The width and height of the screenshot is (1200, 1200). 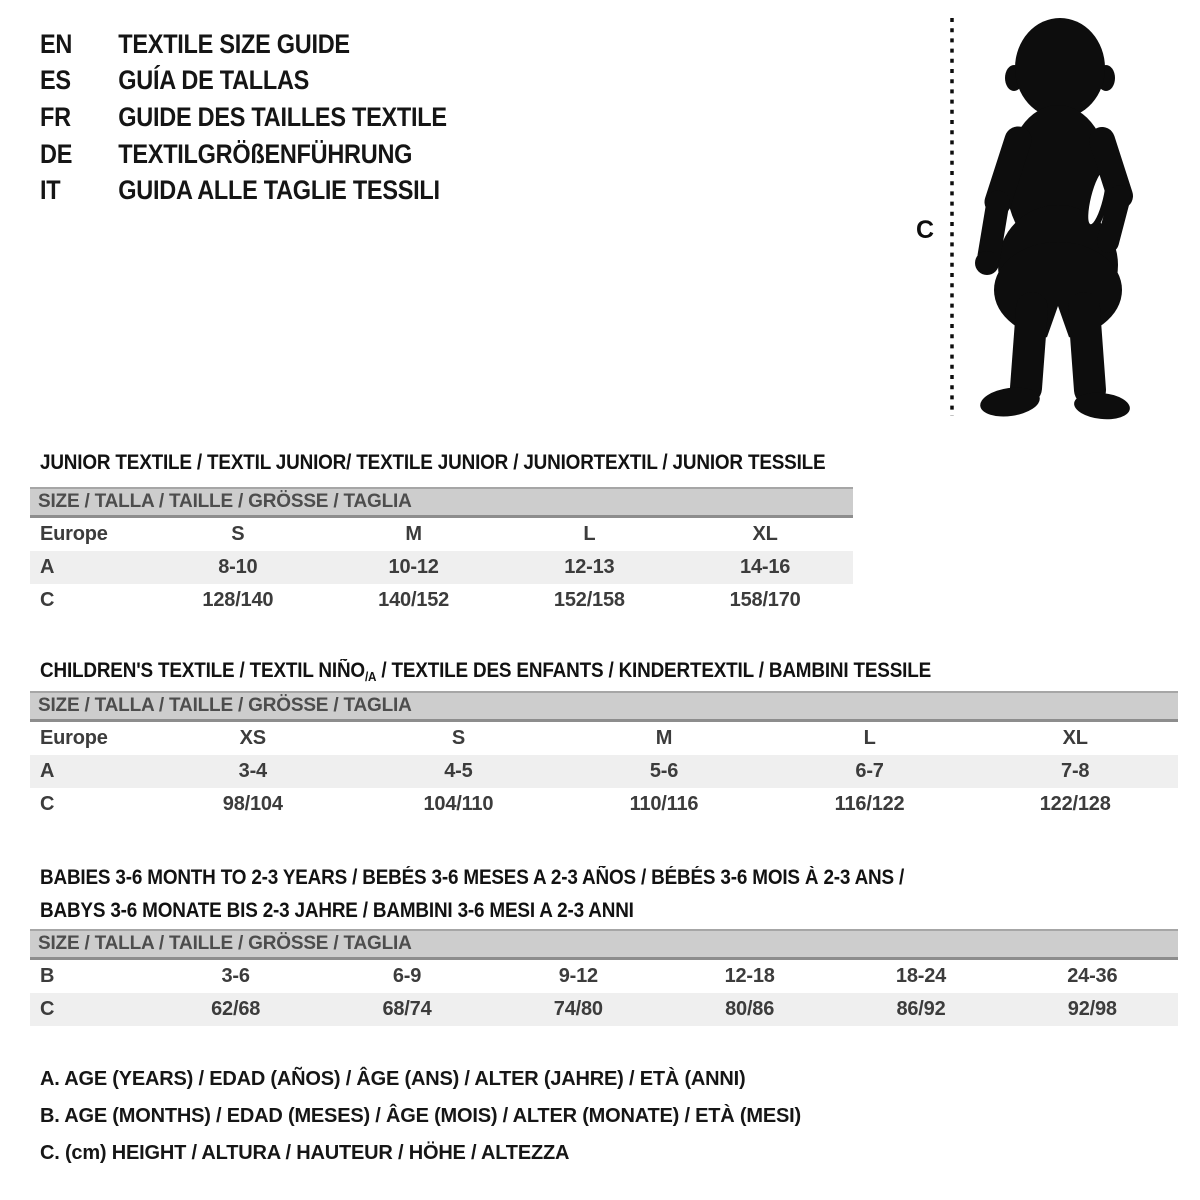 What do you see at coordinates (414, 600) in the screenshot?
I see `height-cell: 140/152` at bounding box center [414, 600].